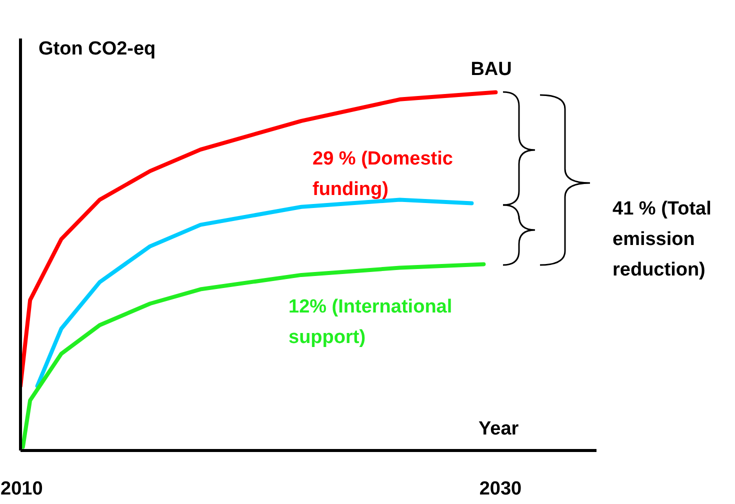  What do you see at coordinates (370, 322) in the screenshot?
I see `annotation: 12% (International support)` at bounding box center [370, 322].